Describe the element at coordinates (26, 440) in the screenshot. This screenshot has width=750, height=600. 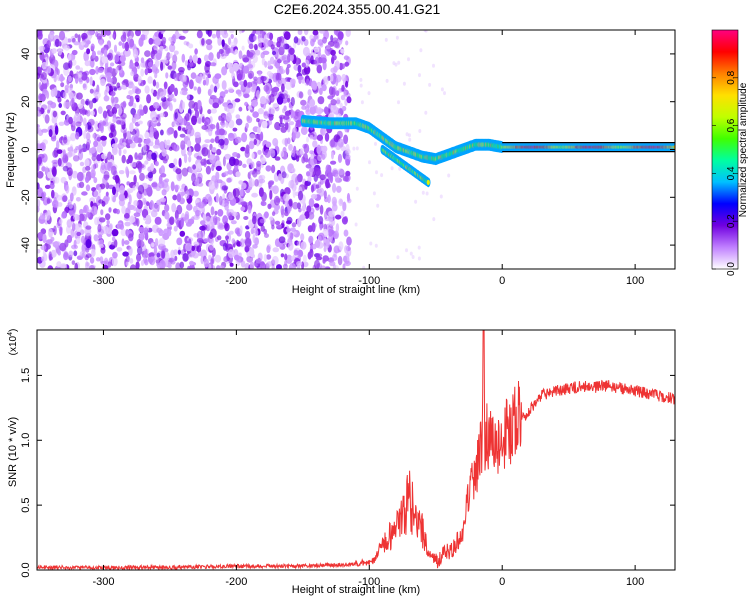
I see `y-tick-label: 1.0` at that location.